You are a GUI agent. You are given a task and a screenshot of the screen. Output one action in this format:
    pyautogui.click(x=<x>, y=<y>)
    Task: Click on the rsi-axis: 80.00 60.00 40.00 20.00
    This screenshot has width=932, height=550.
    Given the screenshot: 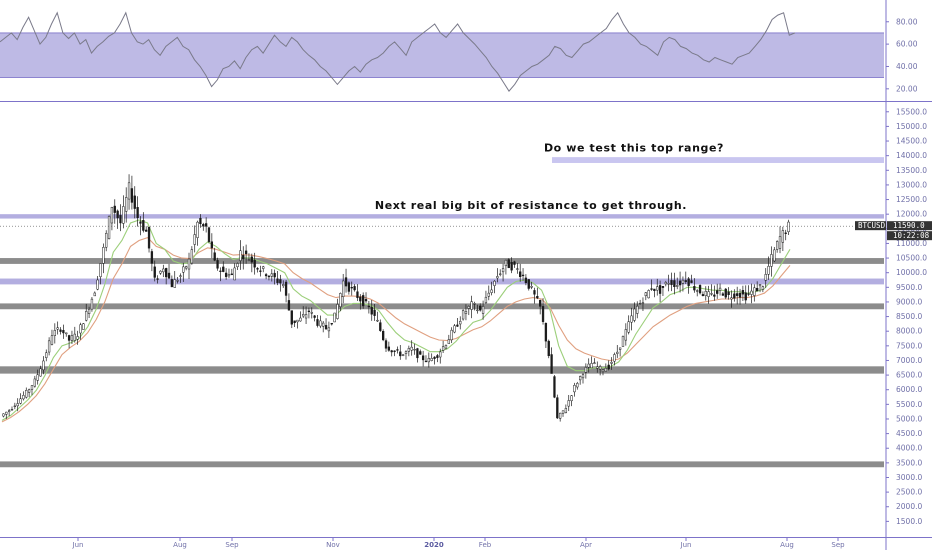 What is the action you would take?
    pyautogui.click(x=902, y=55)
    